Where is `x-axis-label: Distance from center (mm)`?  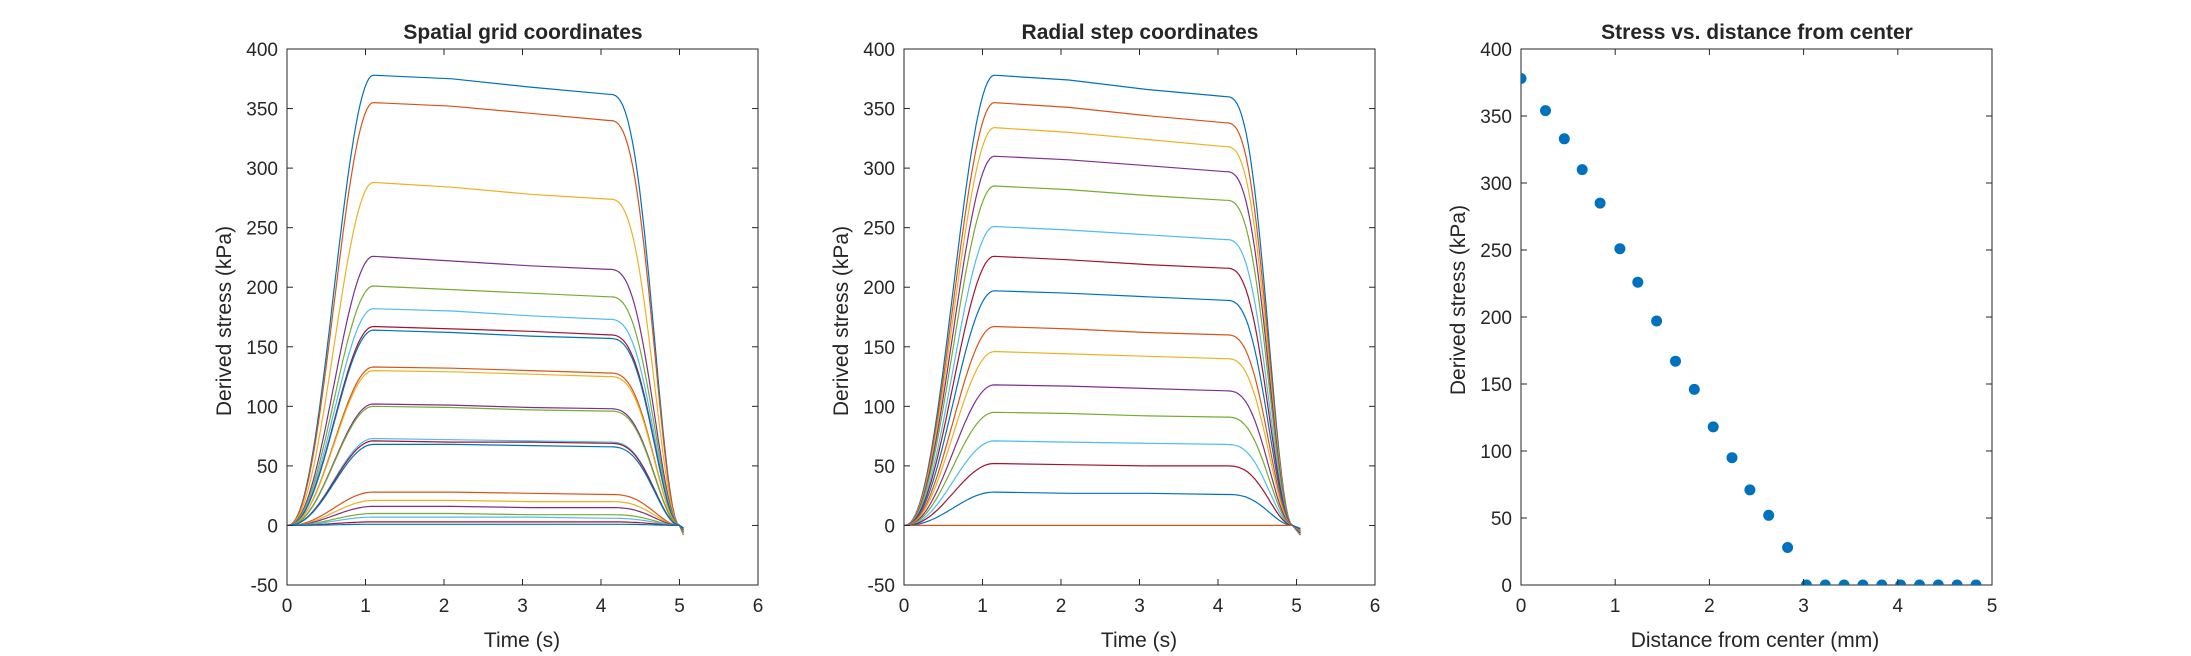 x-axis-label: Distance from center (mm) is located at coordinates (1755, 640).